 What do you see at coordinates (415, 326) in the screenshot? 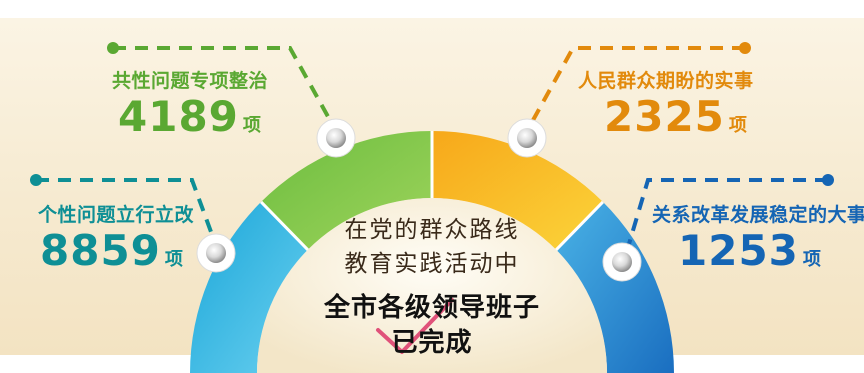
I see `check-mark-icon` at bounding box center [415, 326].